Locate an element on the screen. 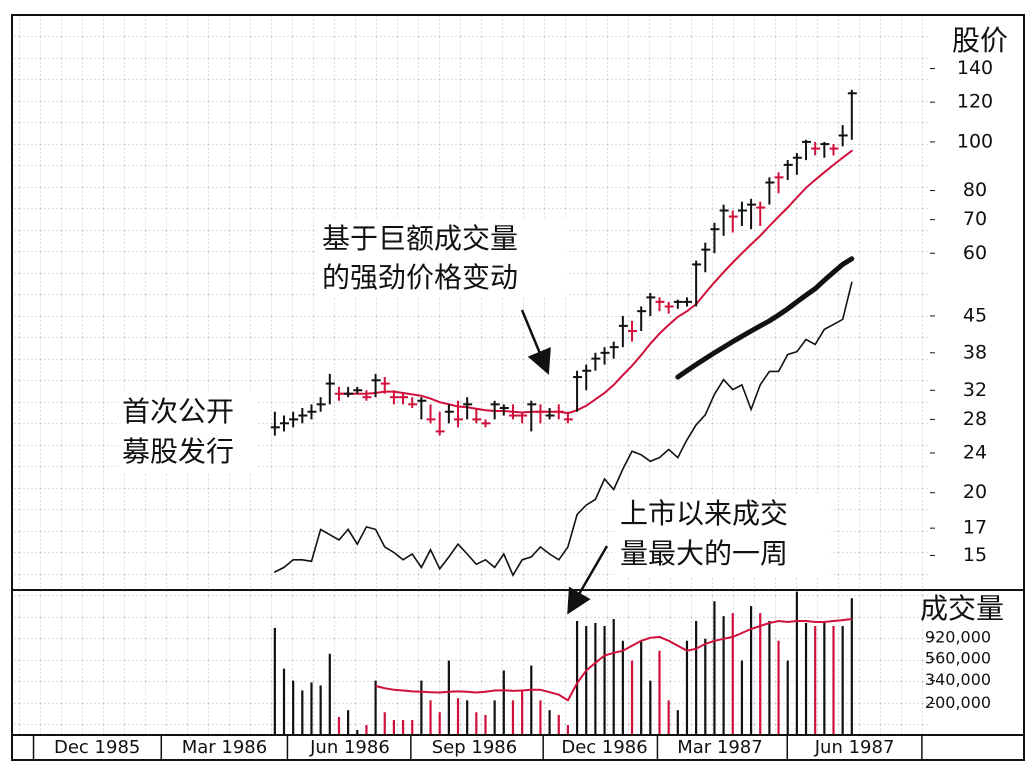 This screenshot has height=768, width=1036. volume-tick-label: 340,000 is located at coordinates (958, 679).